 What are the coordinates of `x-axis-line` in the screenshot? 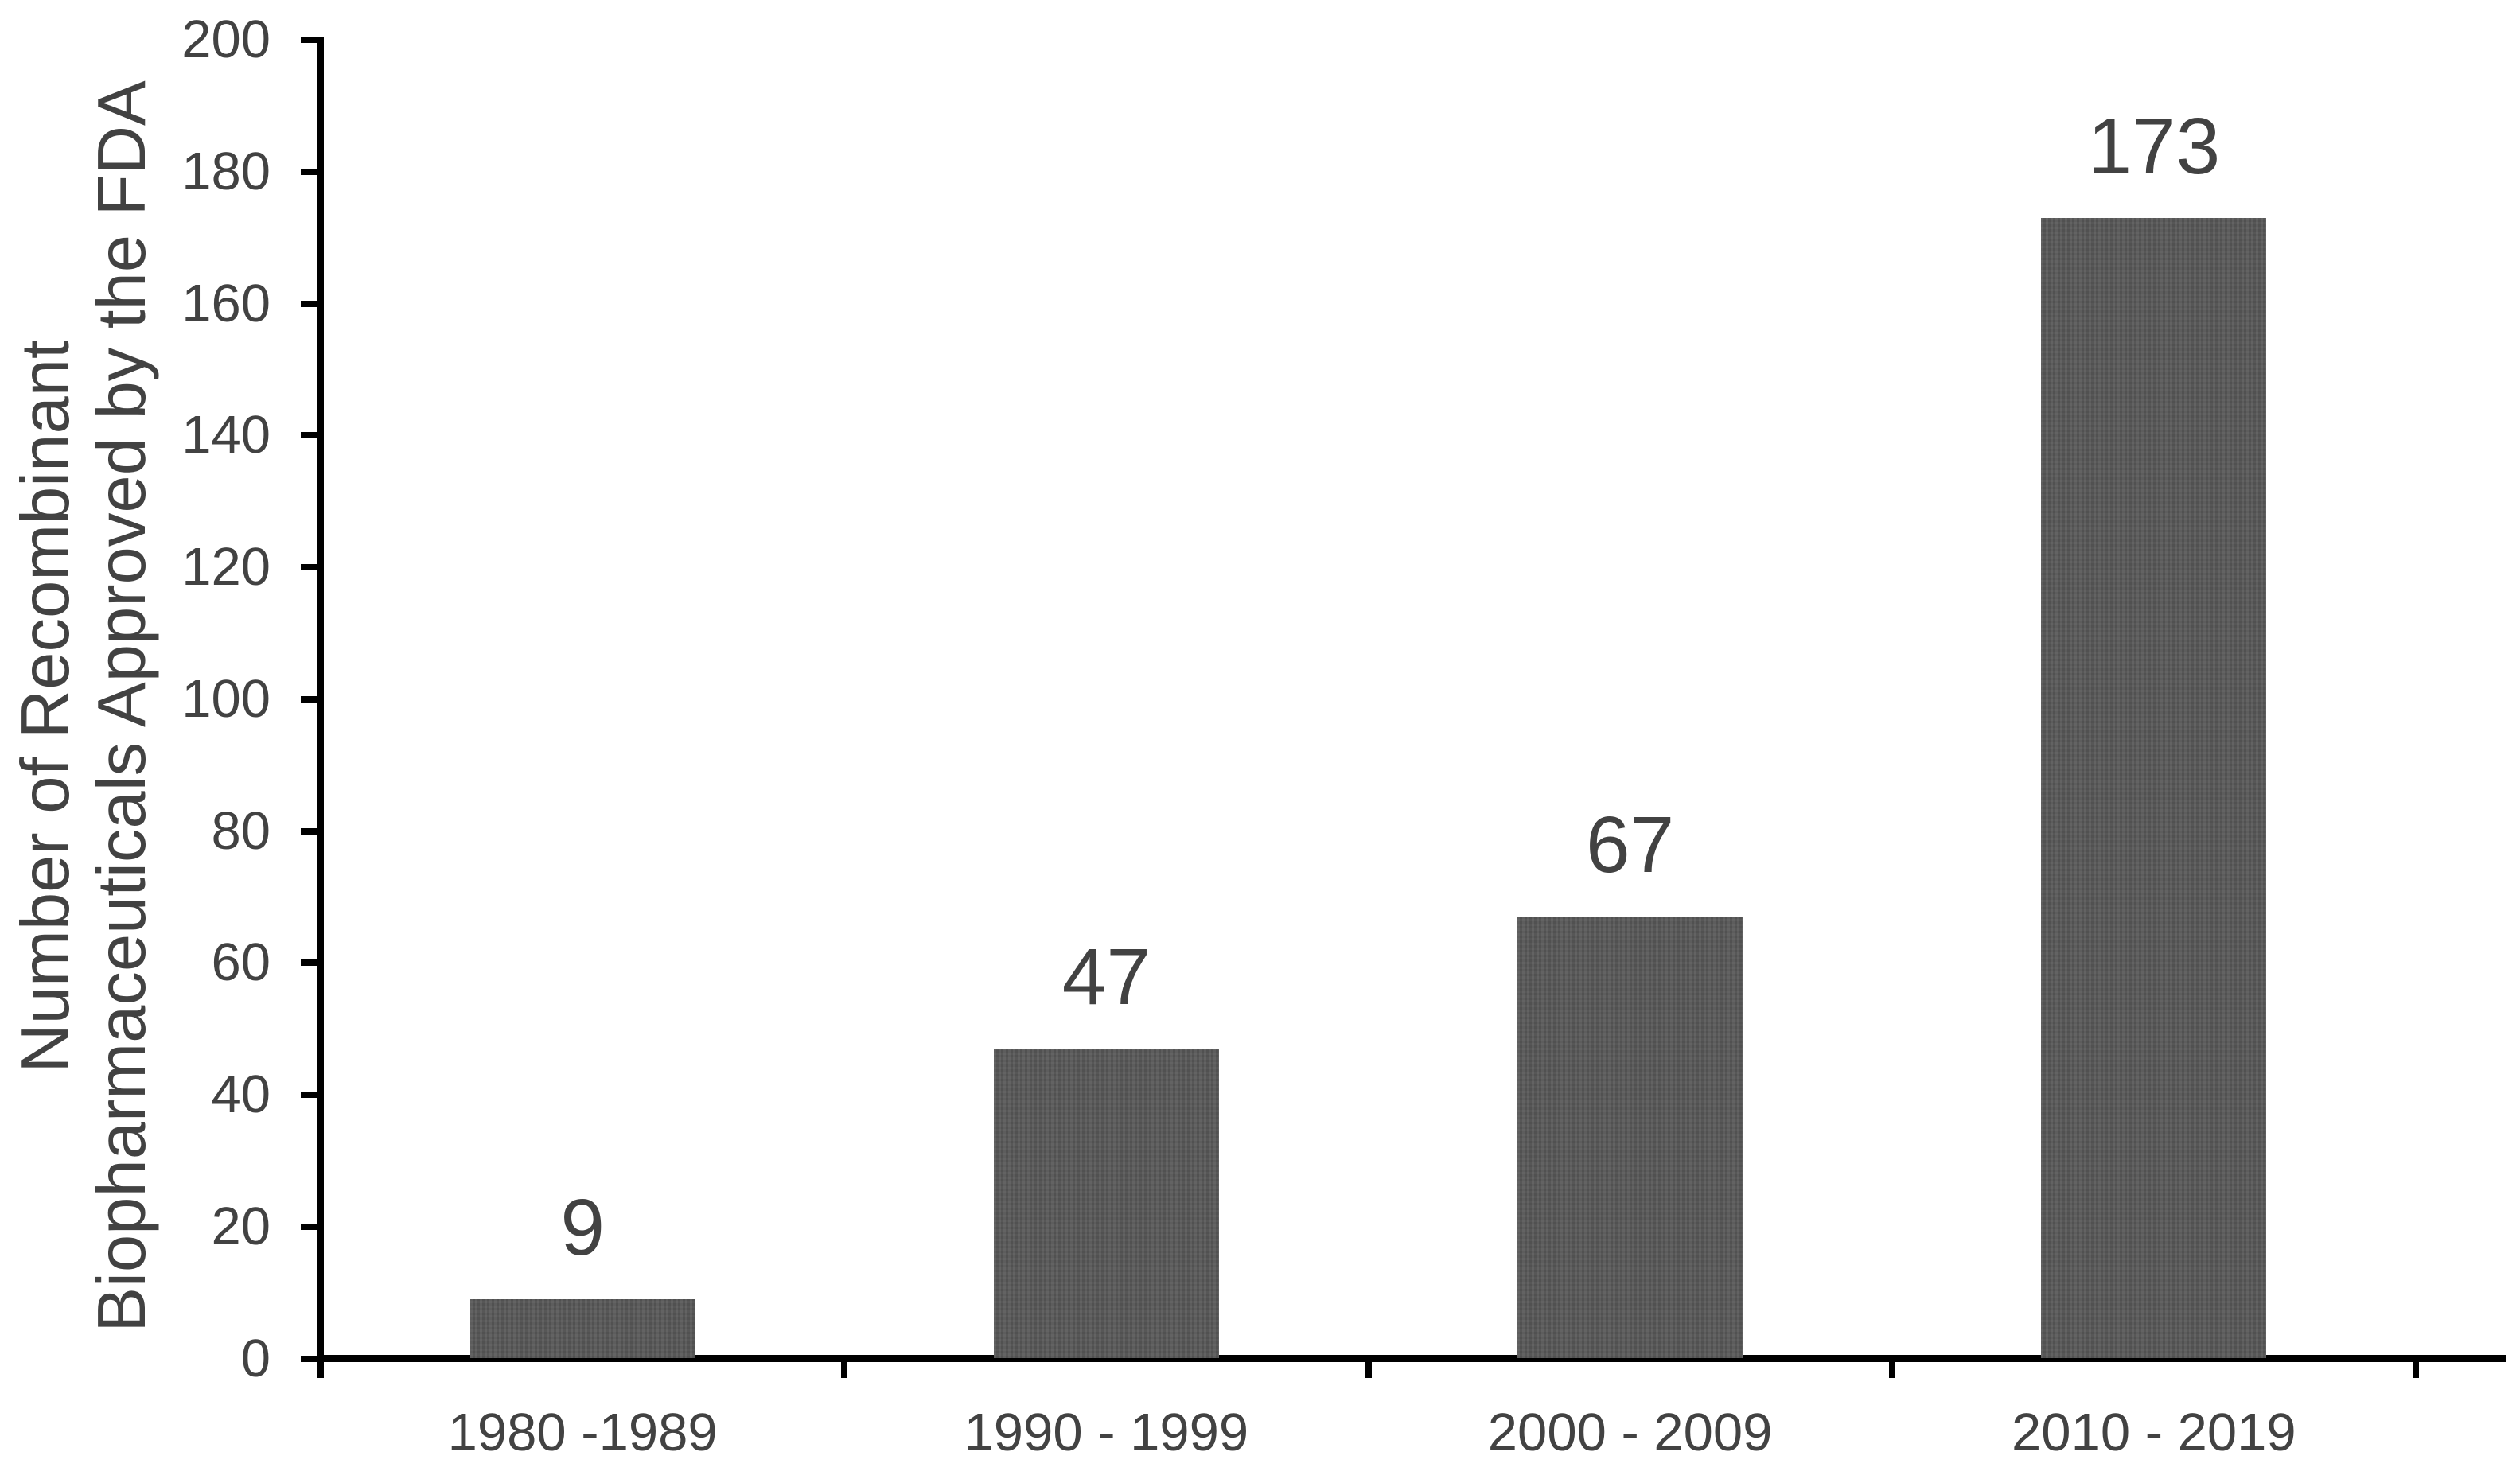 It's located at (1411, 1358).